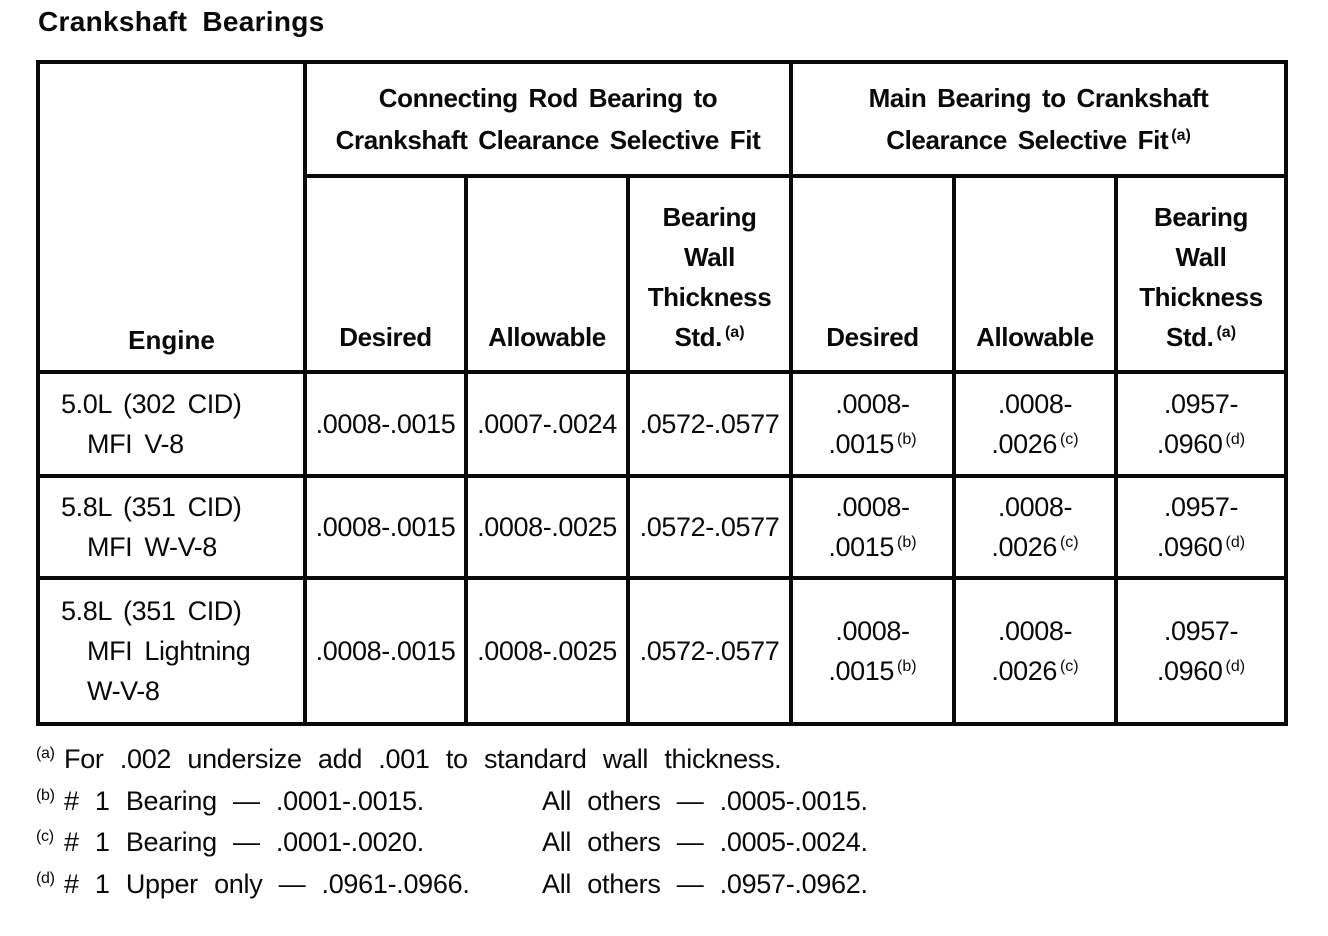 Image resolution: width=1328 pixels, height=936 pixels. What do you see at coordinates (874, 529) in the screenshot?
I see `table-row-2-mb-desired: .0008- .0015 (b)` at bounding box center [874, 529].